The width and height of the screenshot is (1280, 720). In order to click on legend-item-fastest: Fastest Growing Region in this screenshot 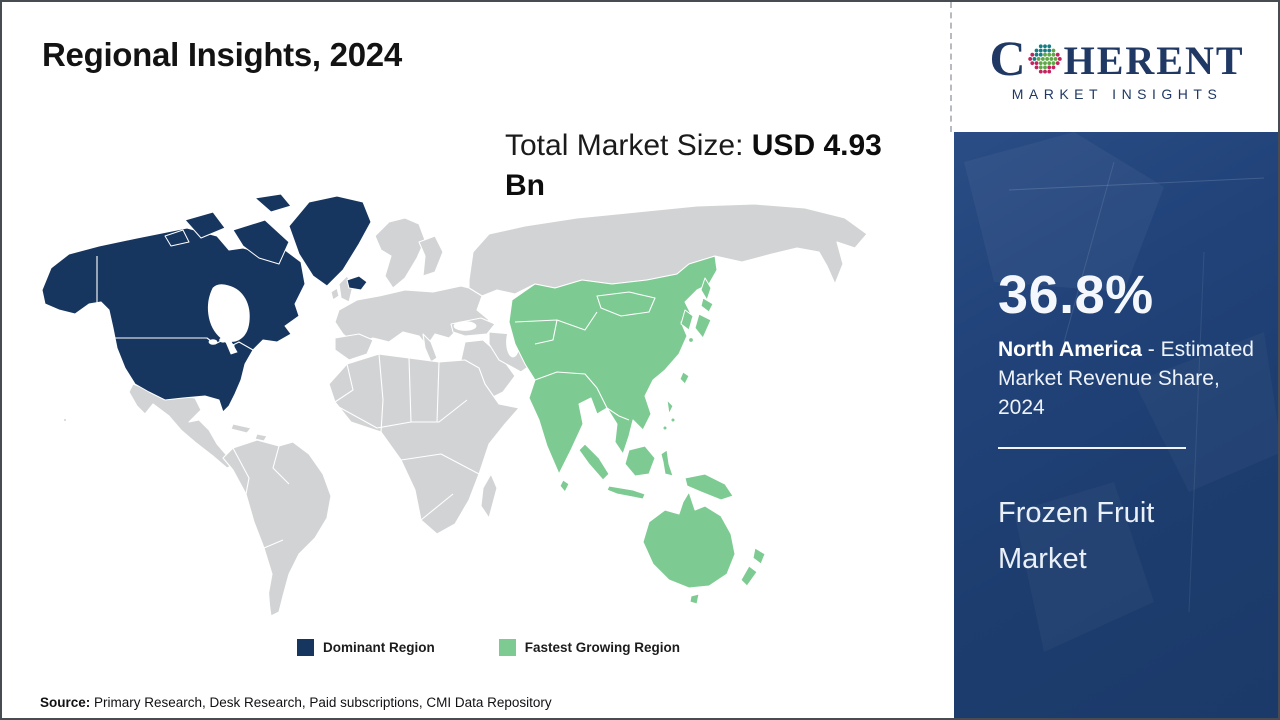, I will do `click(589, 647)`.